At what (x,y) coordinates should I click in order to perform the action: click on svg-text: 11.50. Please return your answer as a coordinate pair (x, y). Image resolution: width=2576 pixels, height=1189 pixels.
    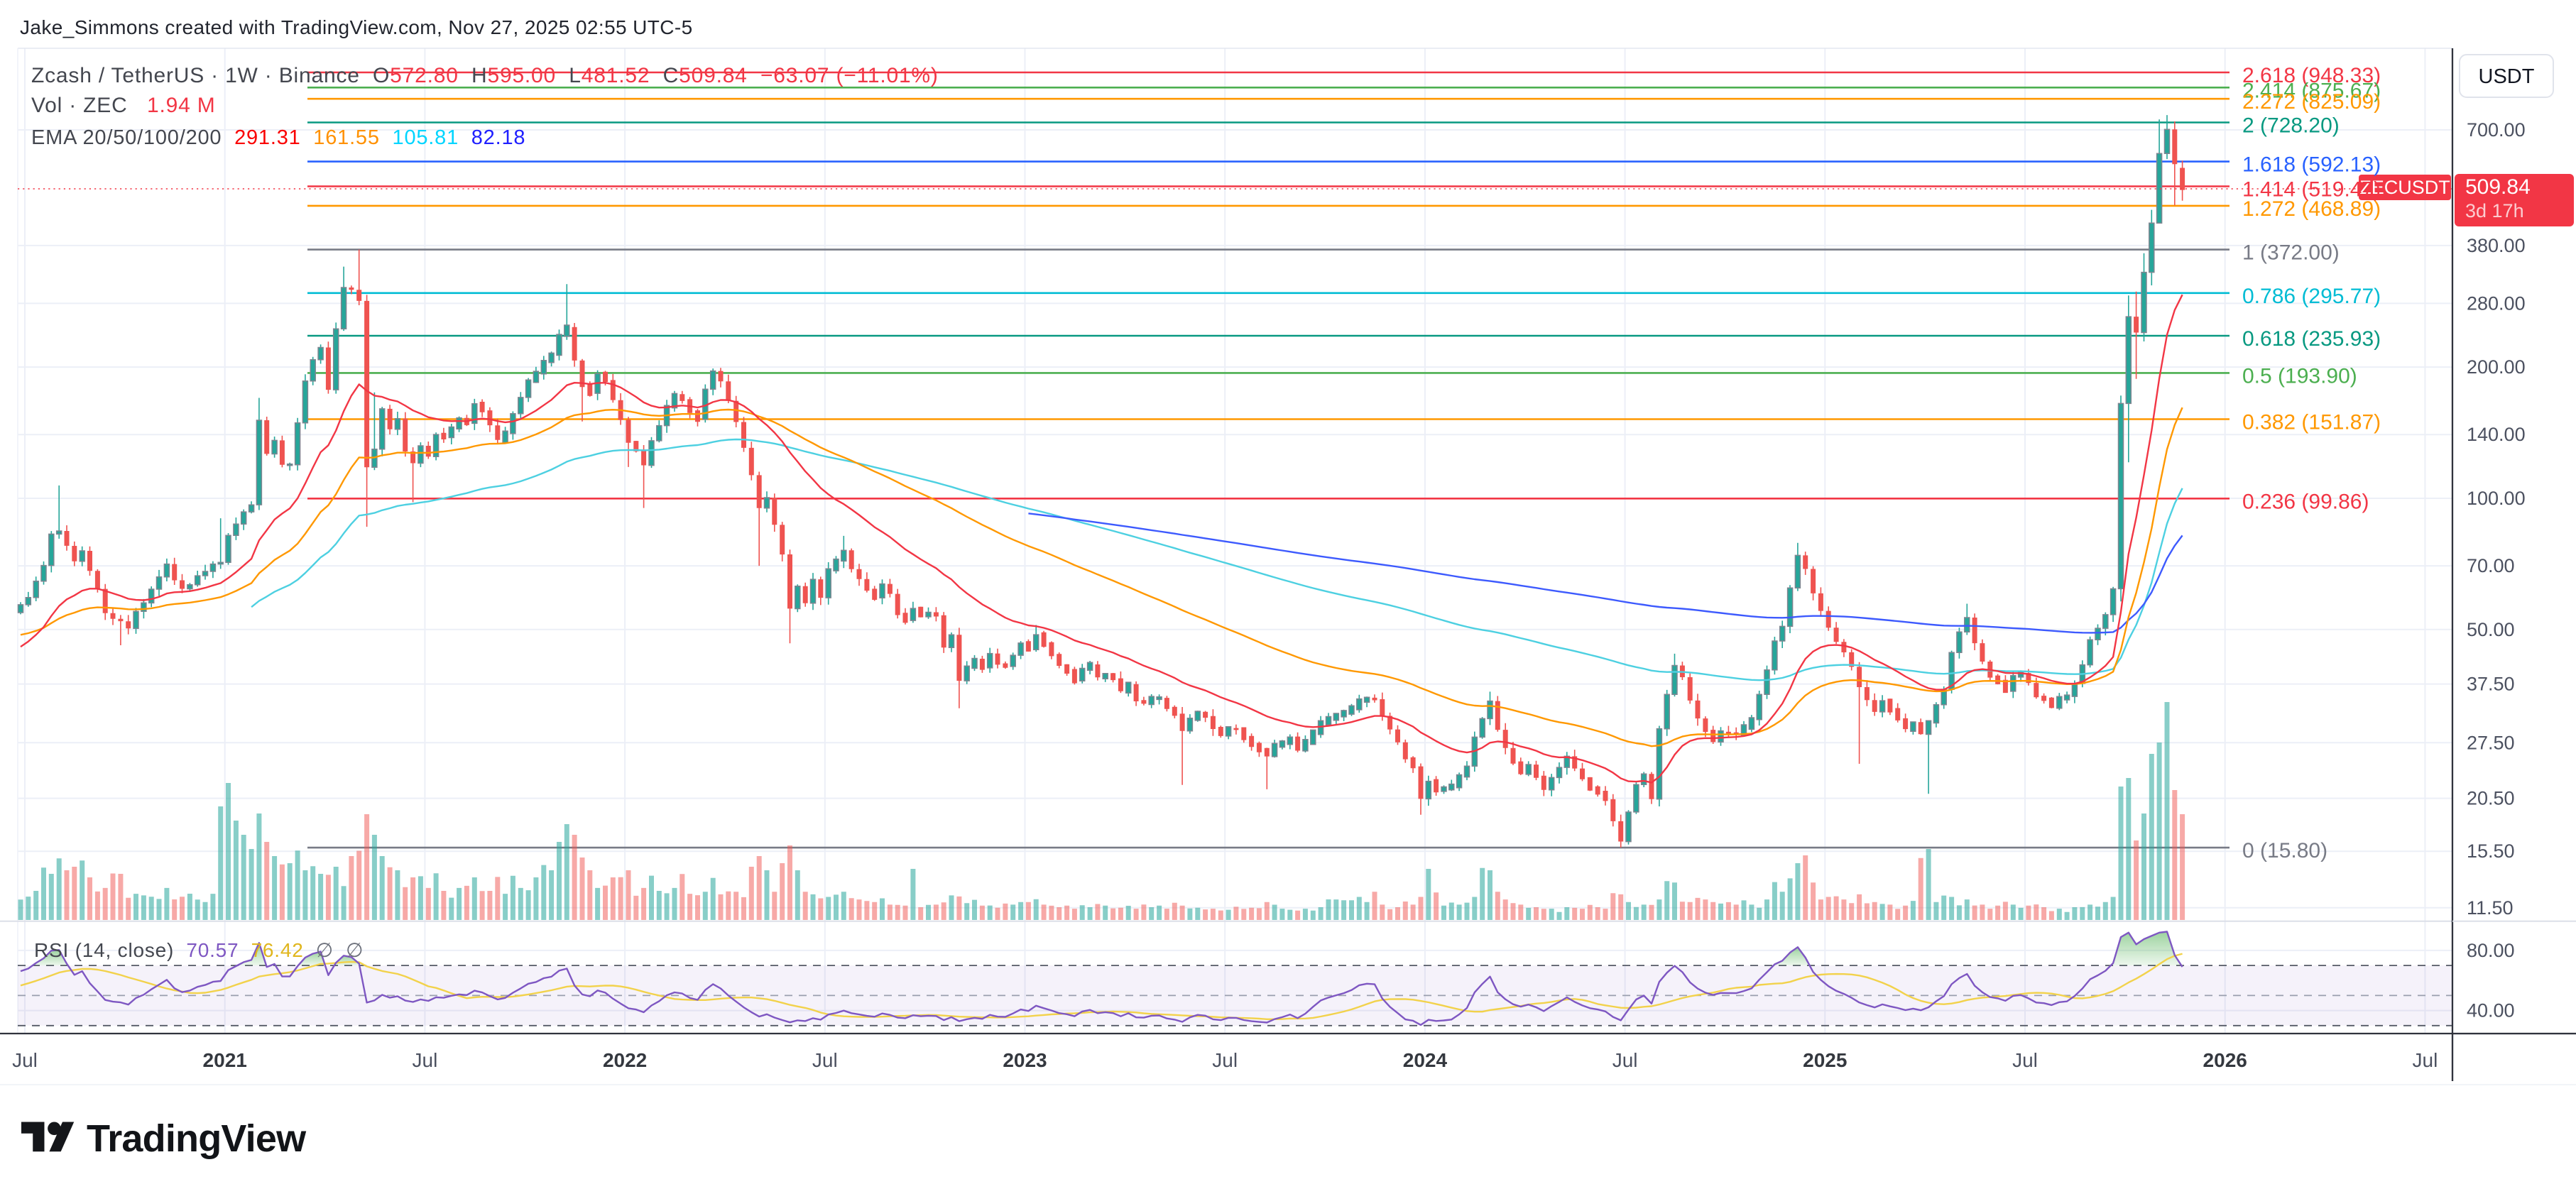
    Looking at the image, I should click on (2490, 908).